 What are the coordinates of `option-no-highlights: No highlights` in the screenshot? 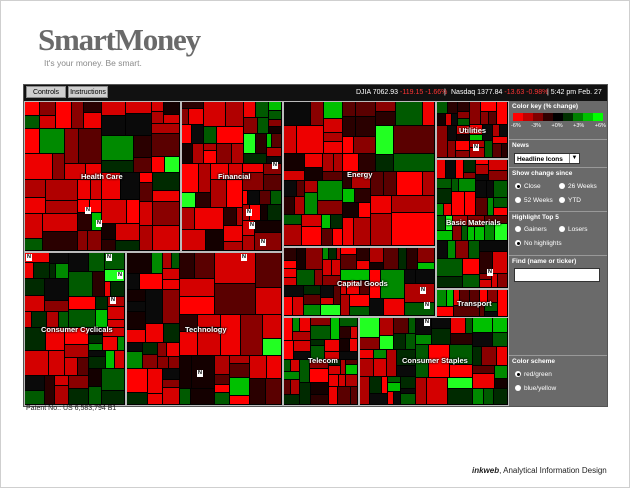 It's located at (538, 243).